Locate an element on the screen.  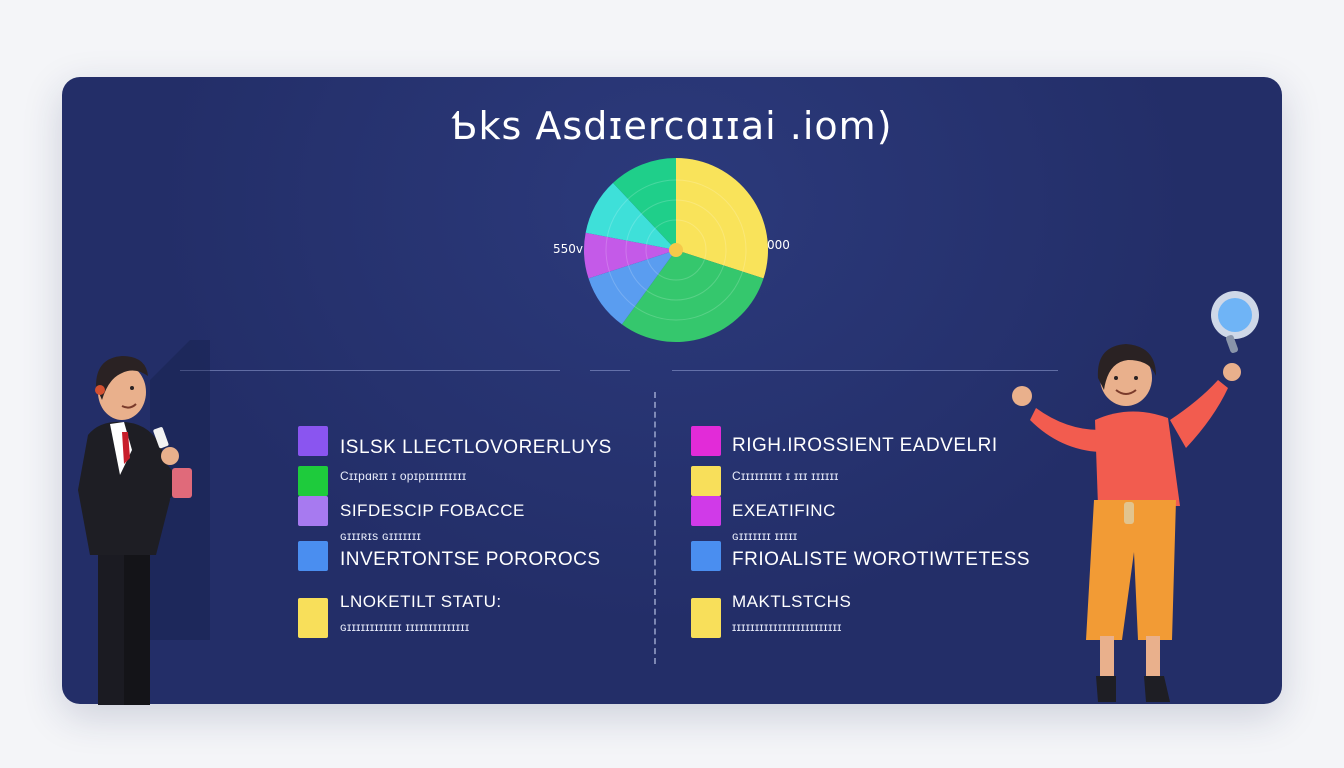
presenter-man-illustration is located at coordinates (144, 522).